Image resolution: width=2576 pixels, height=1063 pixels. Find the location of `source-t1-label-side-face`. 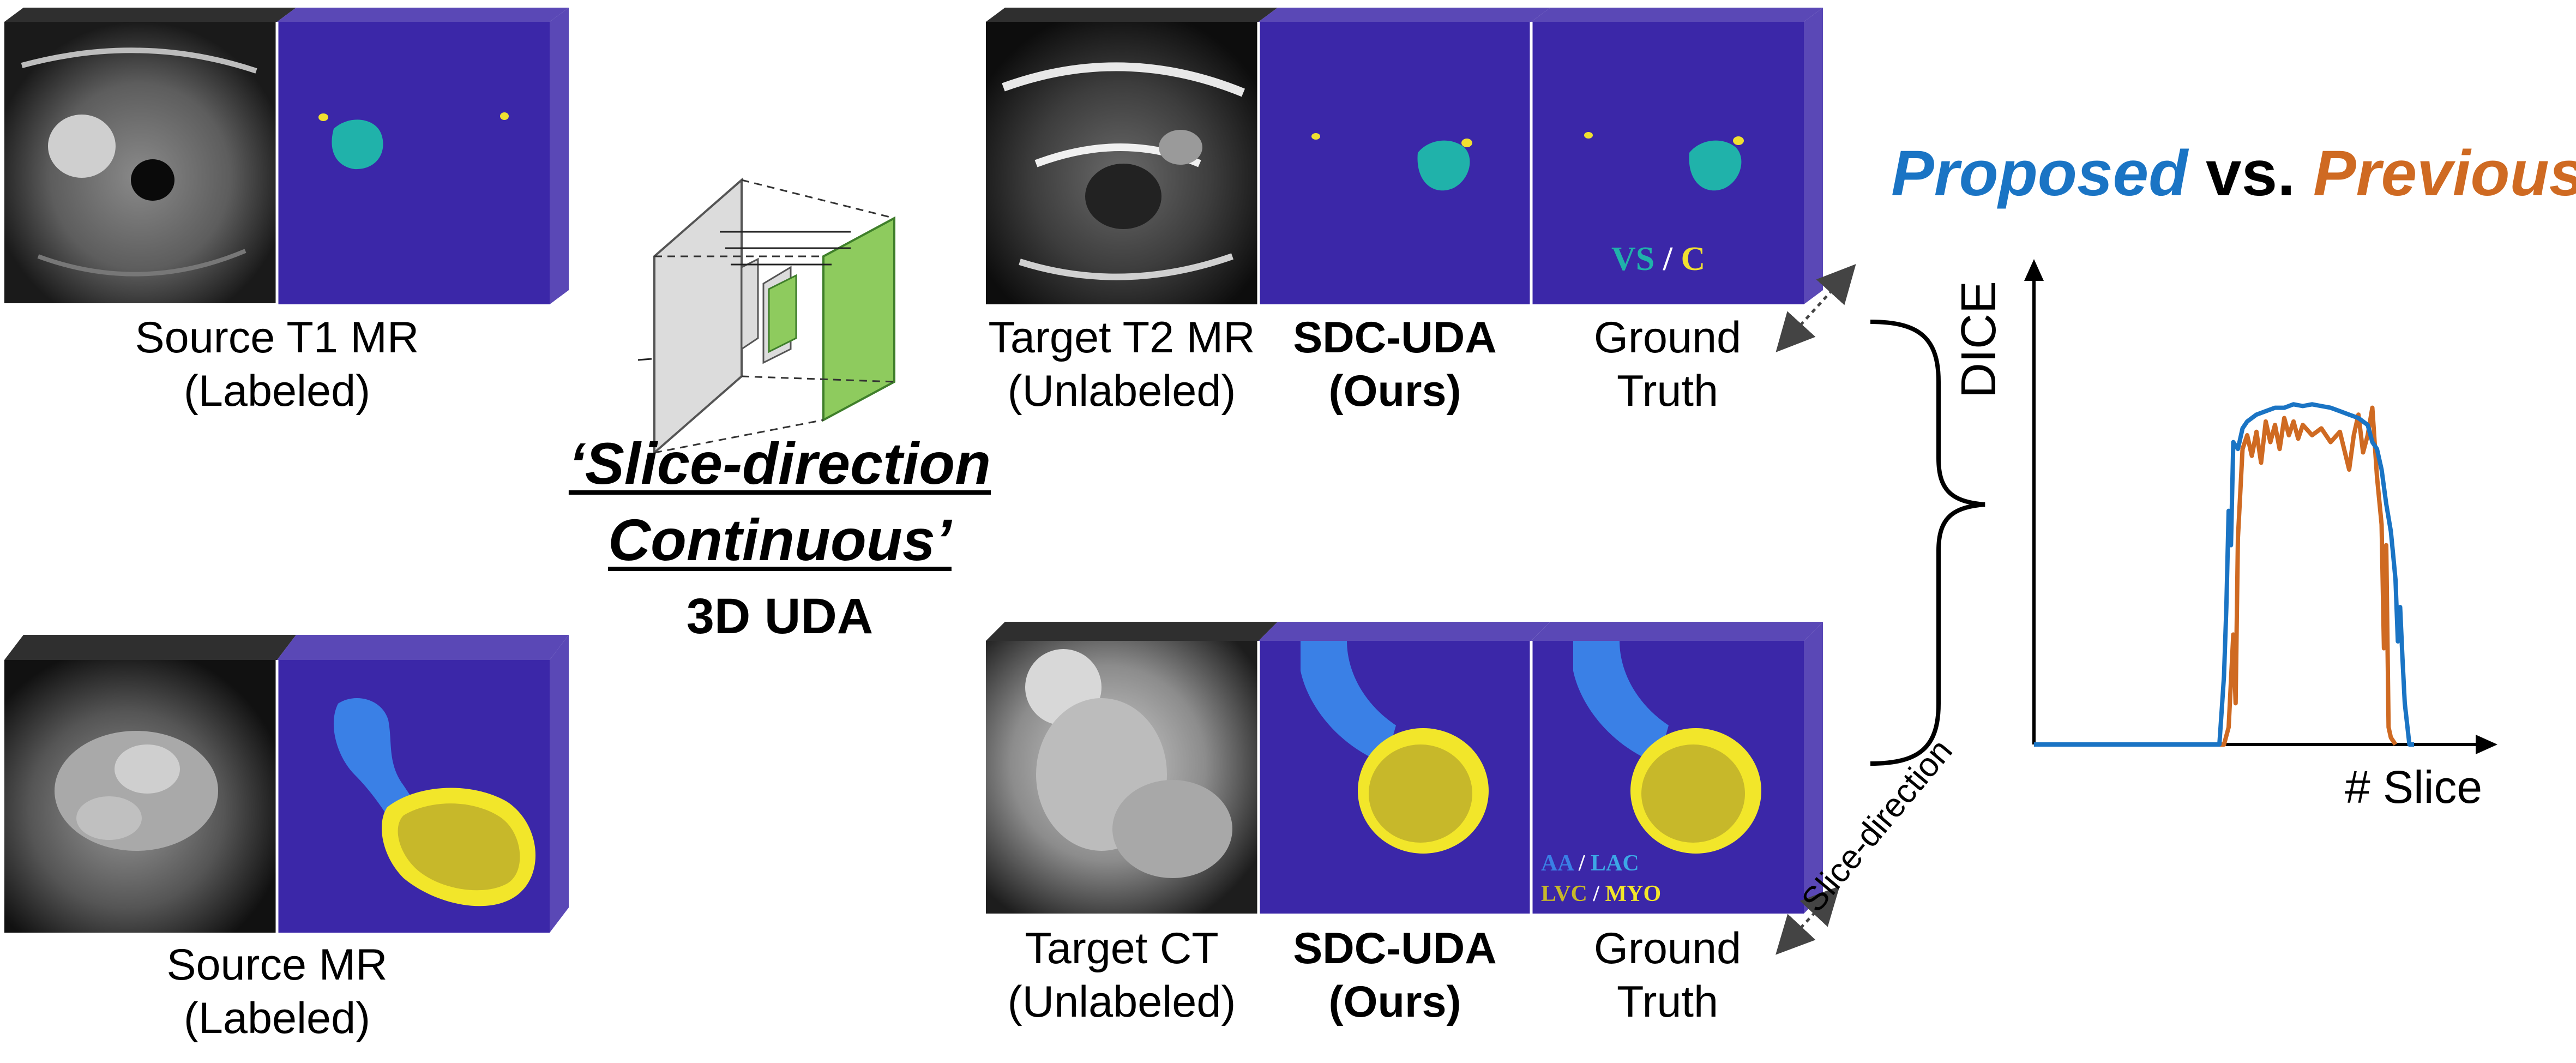

source-t1-label-side-face is located at coordinates (559, 156).